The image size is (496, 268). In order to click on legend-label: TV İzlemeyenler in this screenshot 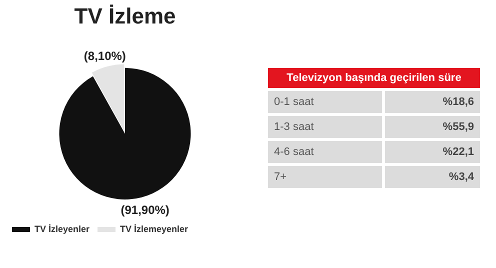, I will do `click(154, 229)`.